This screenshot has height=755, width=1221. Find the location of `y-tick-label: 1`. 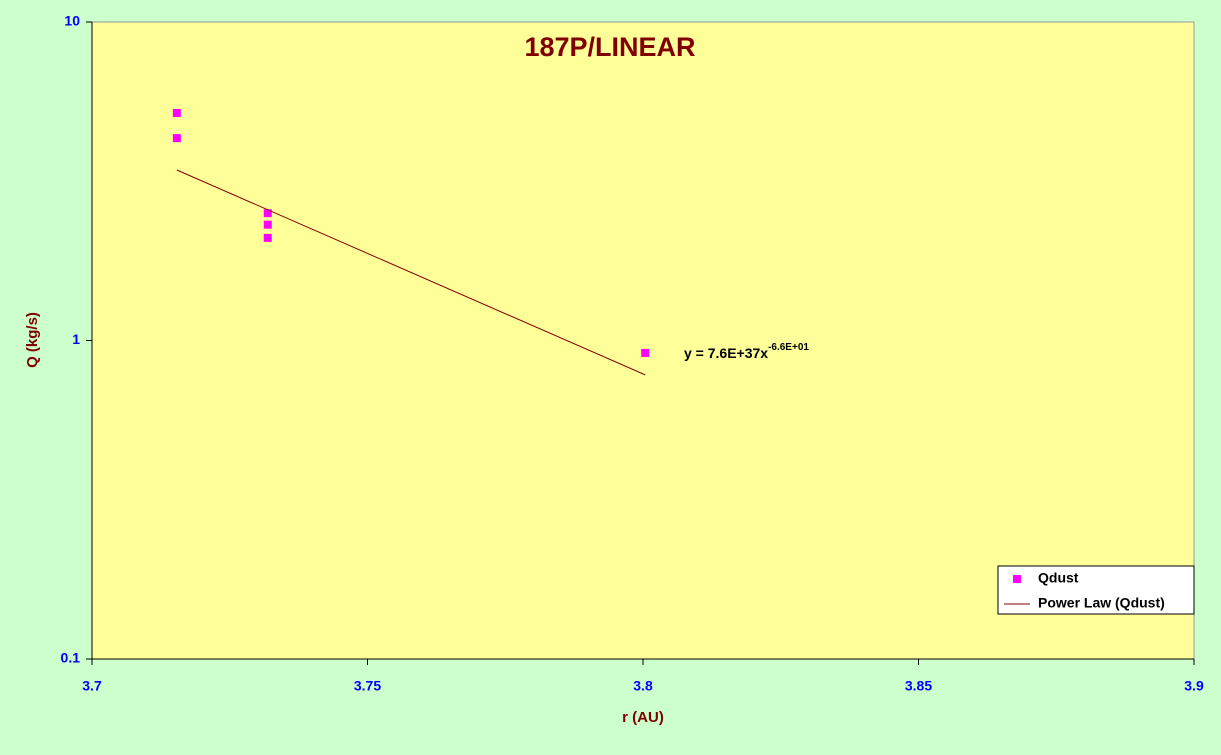

y-tick-label: 1 is located at coordinates (76, 339).